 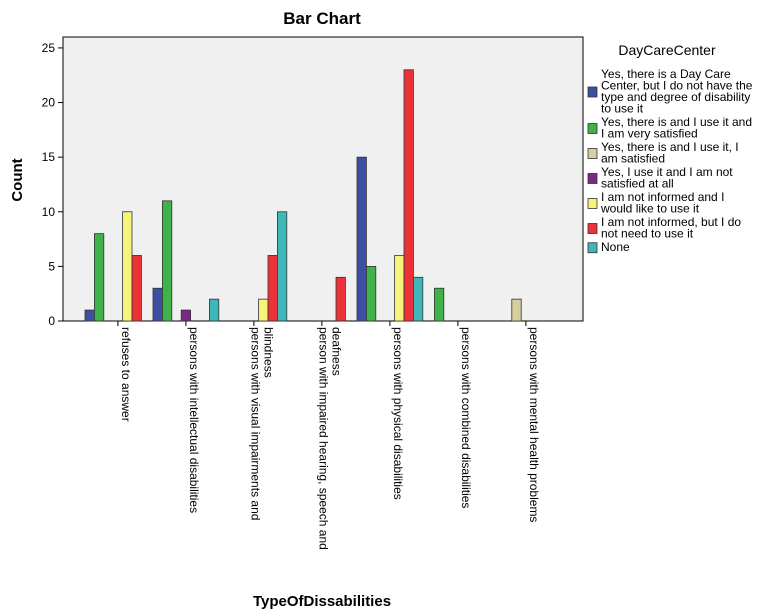 I want to click on y-axis: 0 5 10 15 20 25, so click(x=52, y=184).